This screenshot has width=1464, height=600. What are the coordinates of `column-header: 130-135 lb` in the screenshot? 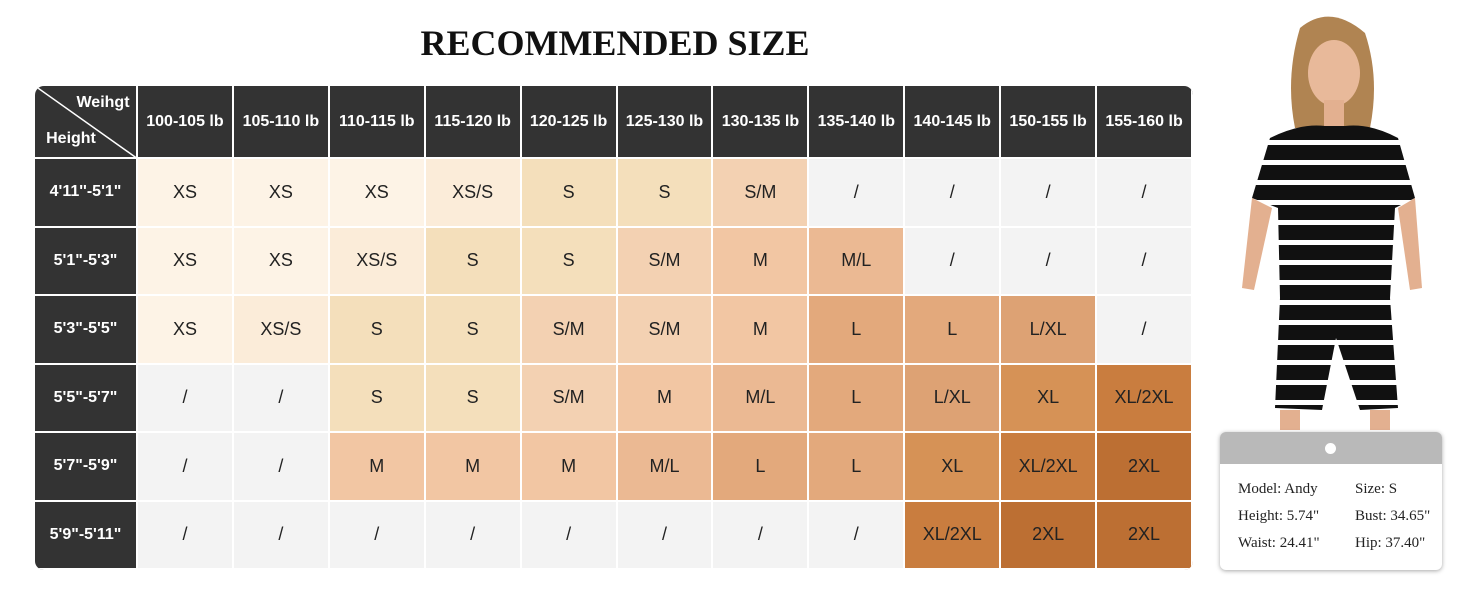 It's located at (761, 122).